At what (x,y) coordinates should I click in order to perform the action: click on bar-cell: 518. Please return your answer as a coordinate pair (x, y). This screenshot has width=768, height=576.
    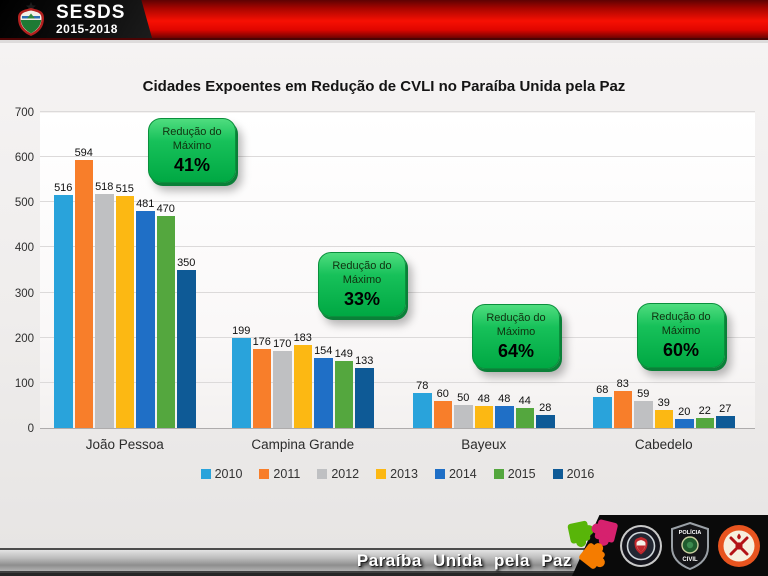
    Looking at the image, I should click on (104, 304).